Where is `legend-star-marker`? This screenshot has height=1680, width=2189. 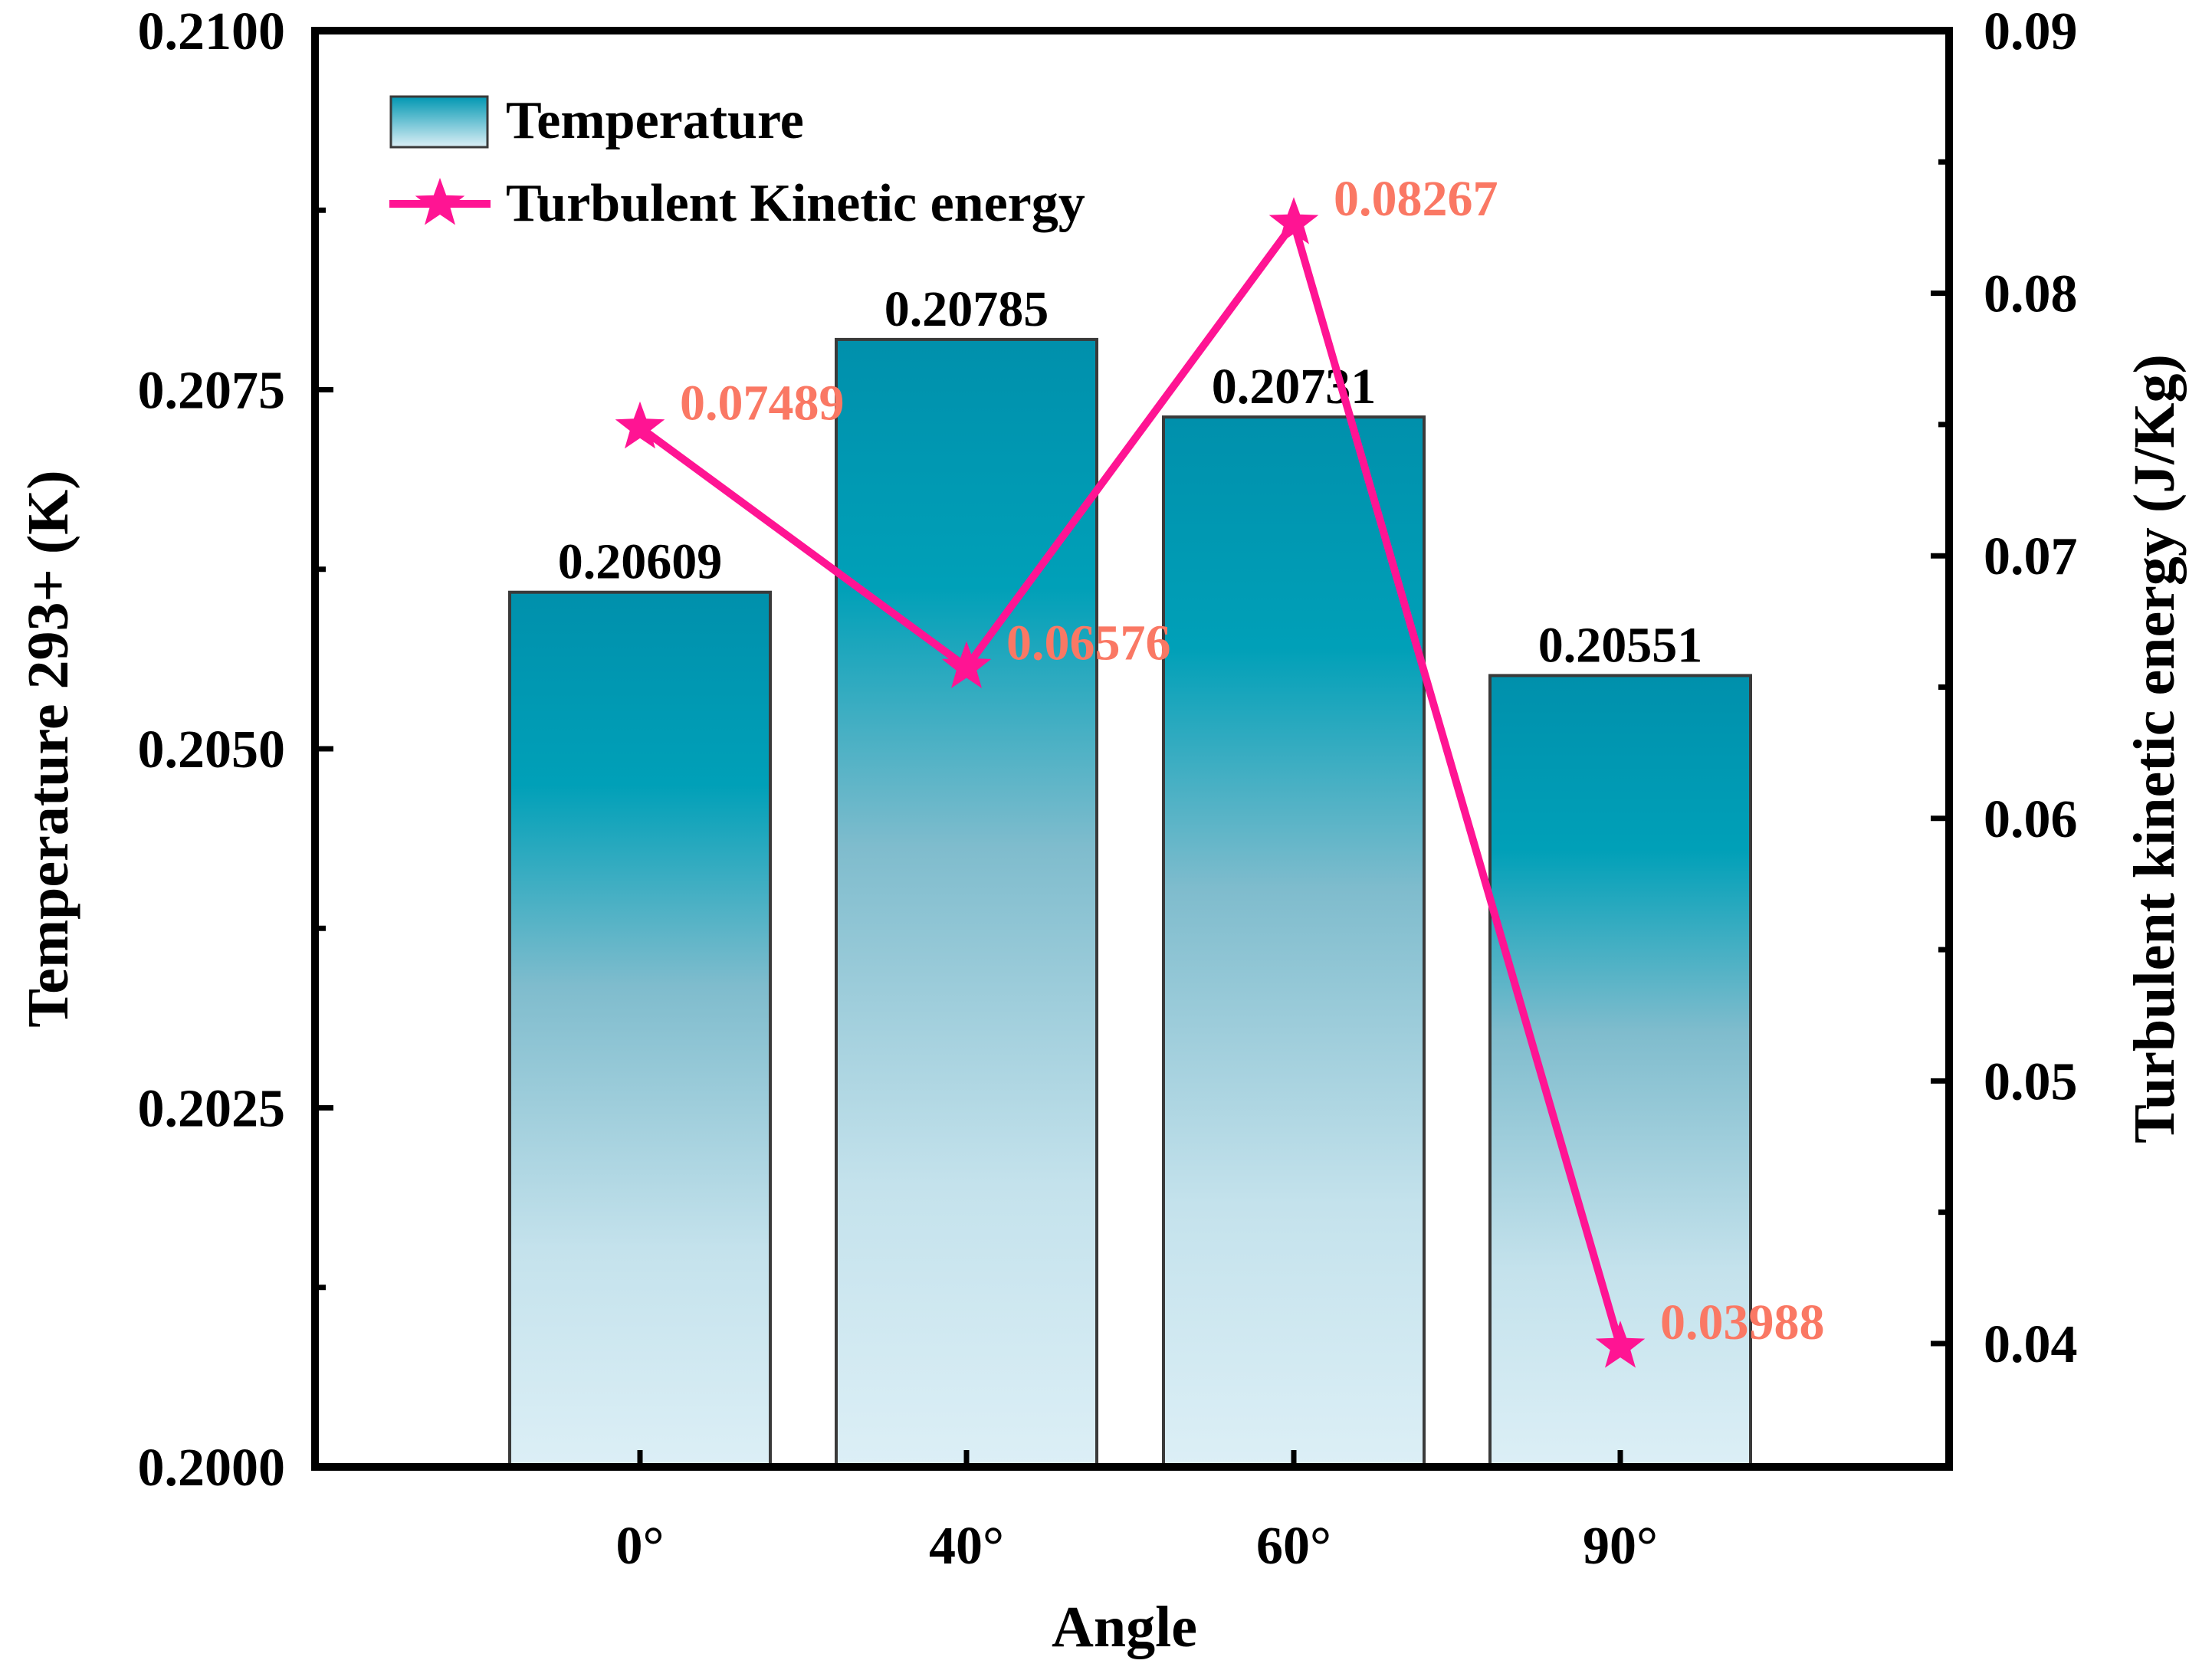
legend-star-marker is located at coordinates (440, 201).